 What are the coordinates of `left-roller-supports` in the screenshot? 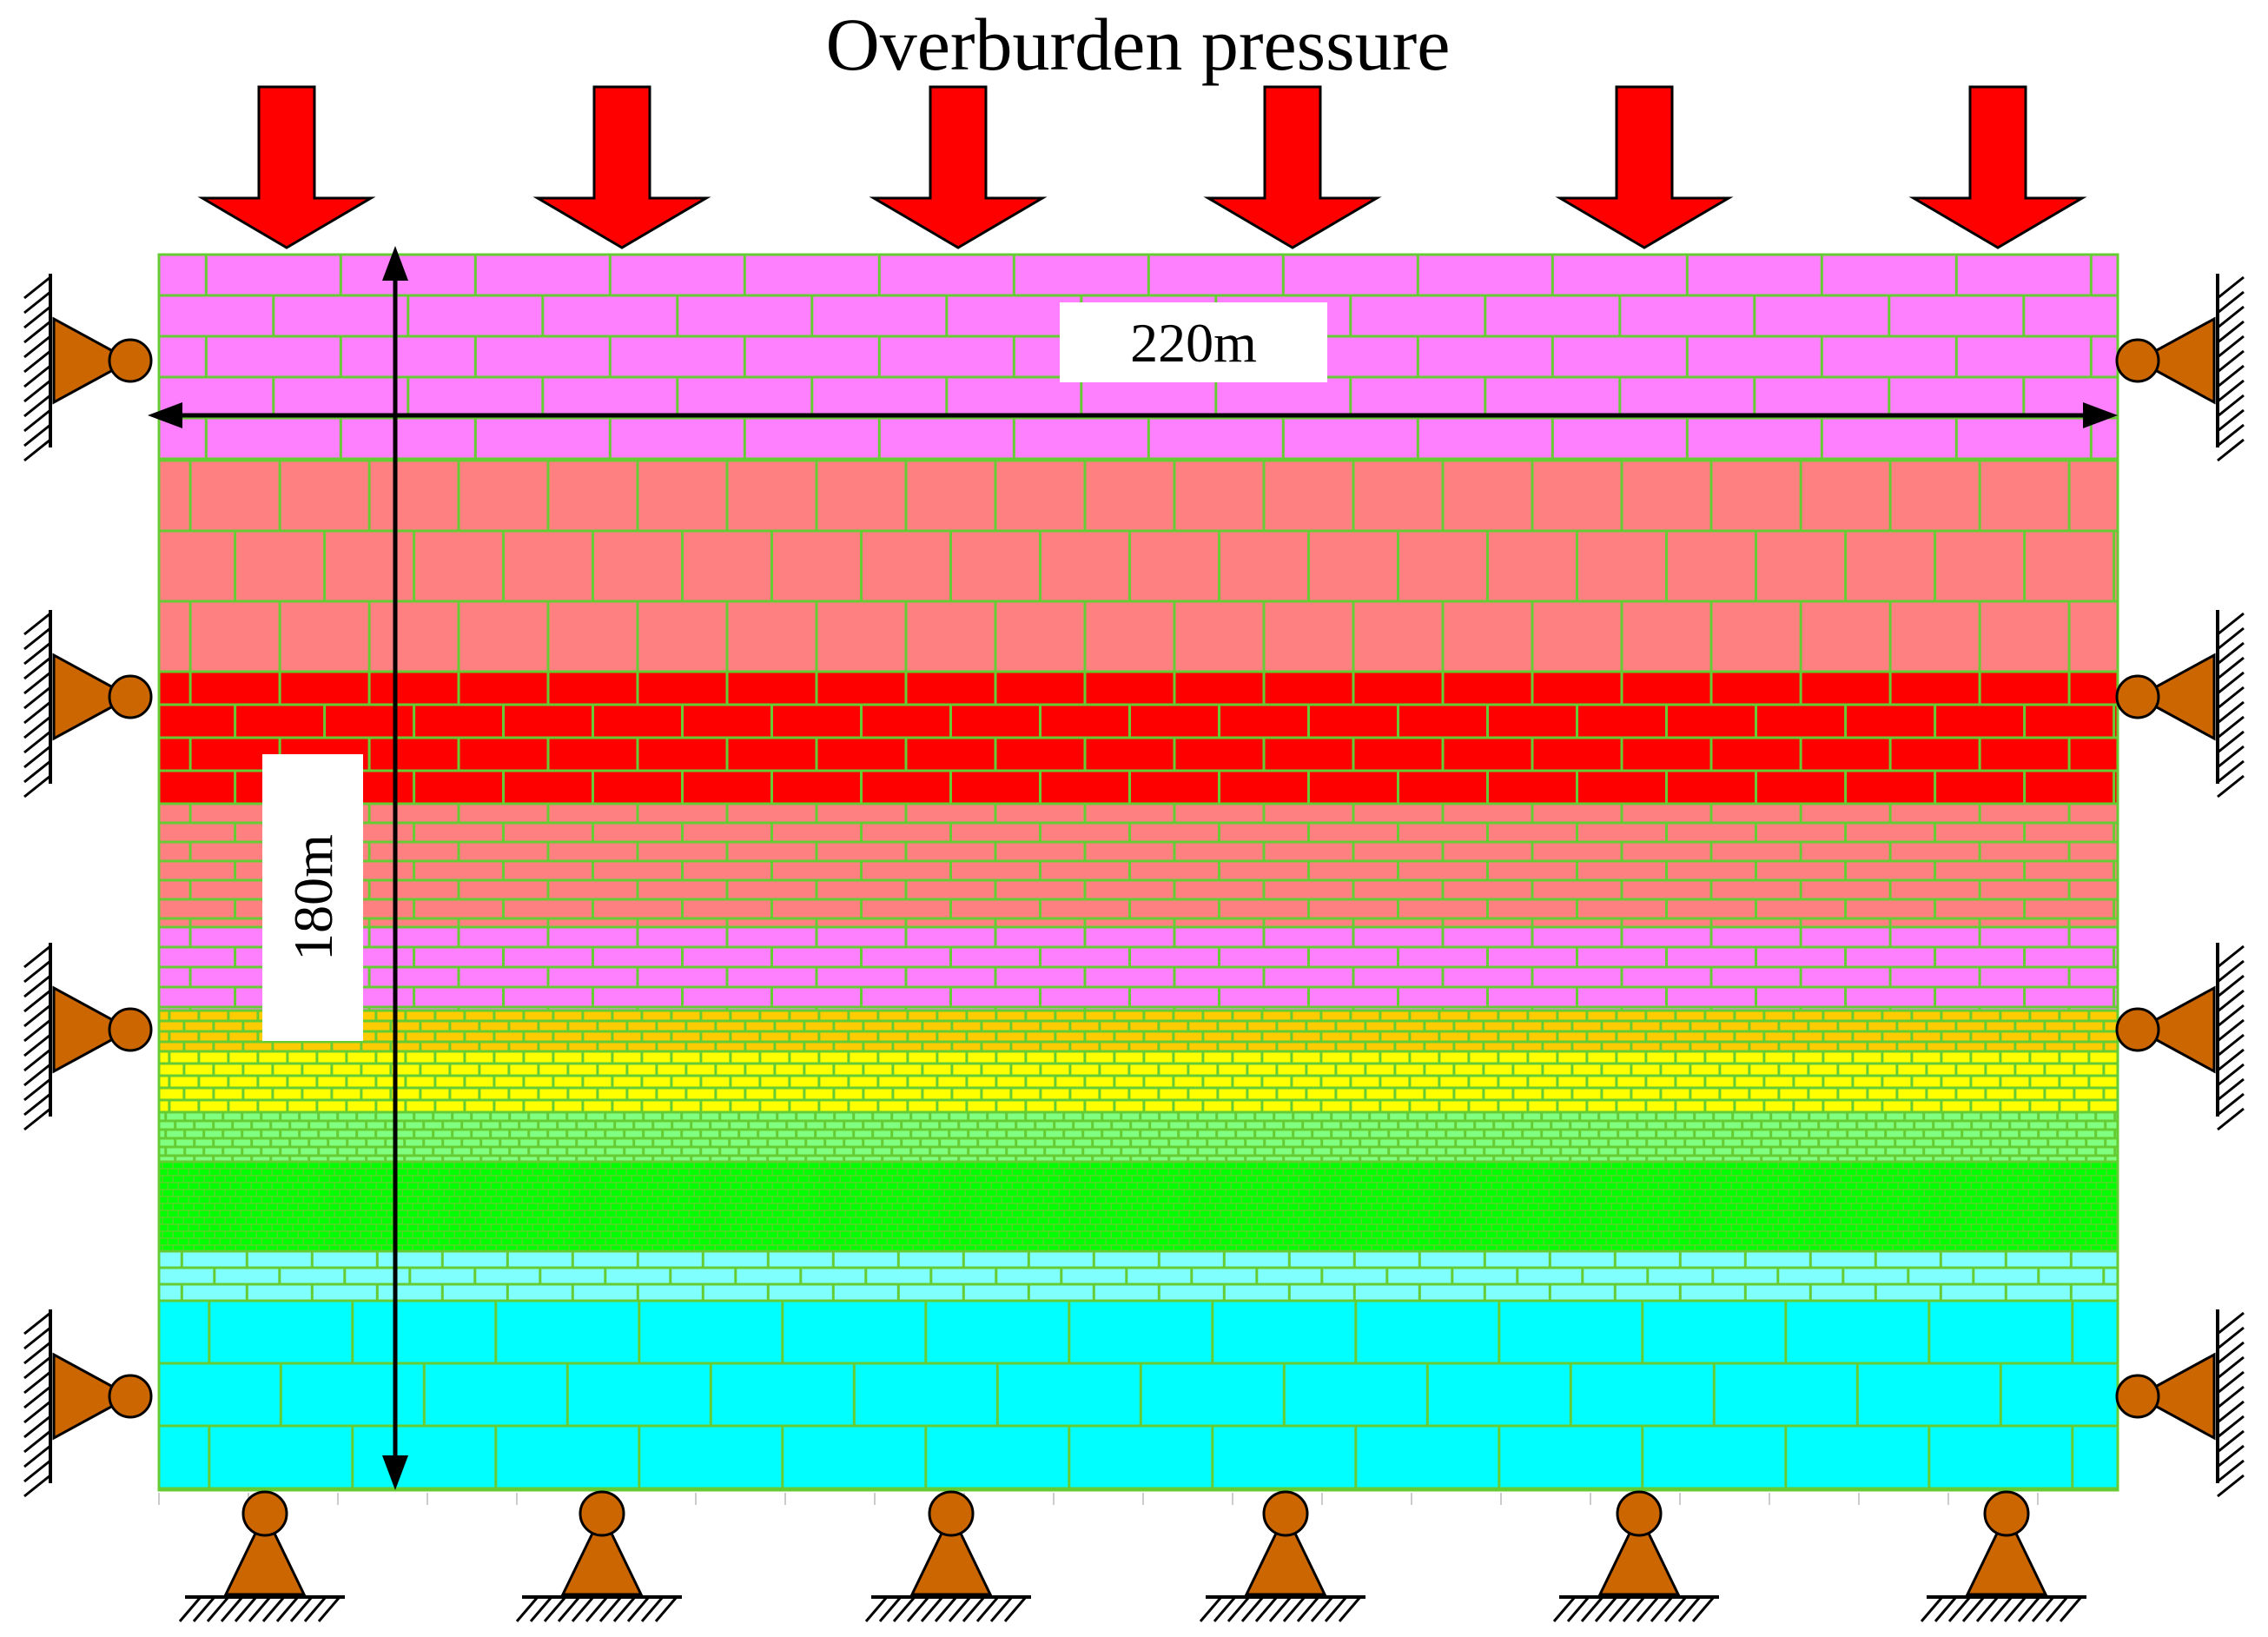 It's located at (88, 886).